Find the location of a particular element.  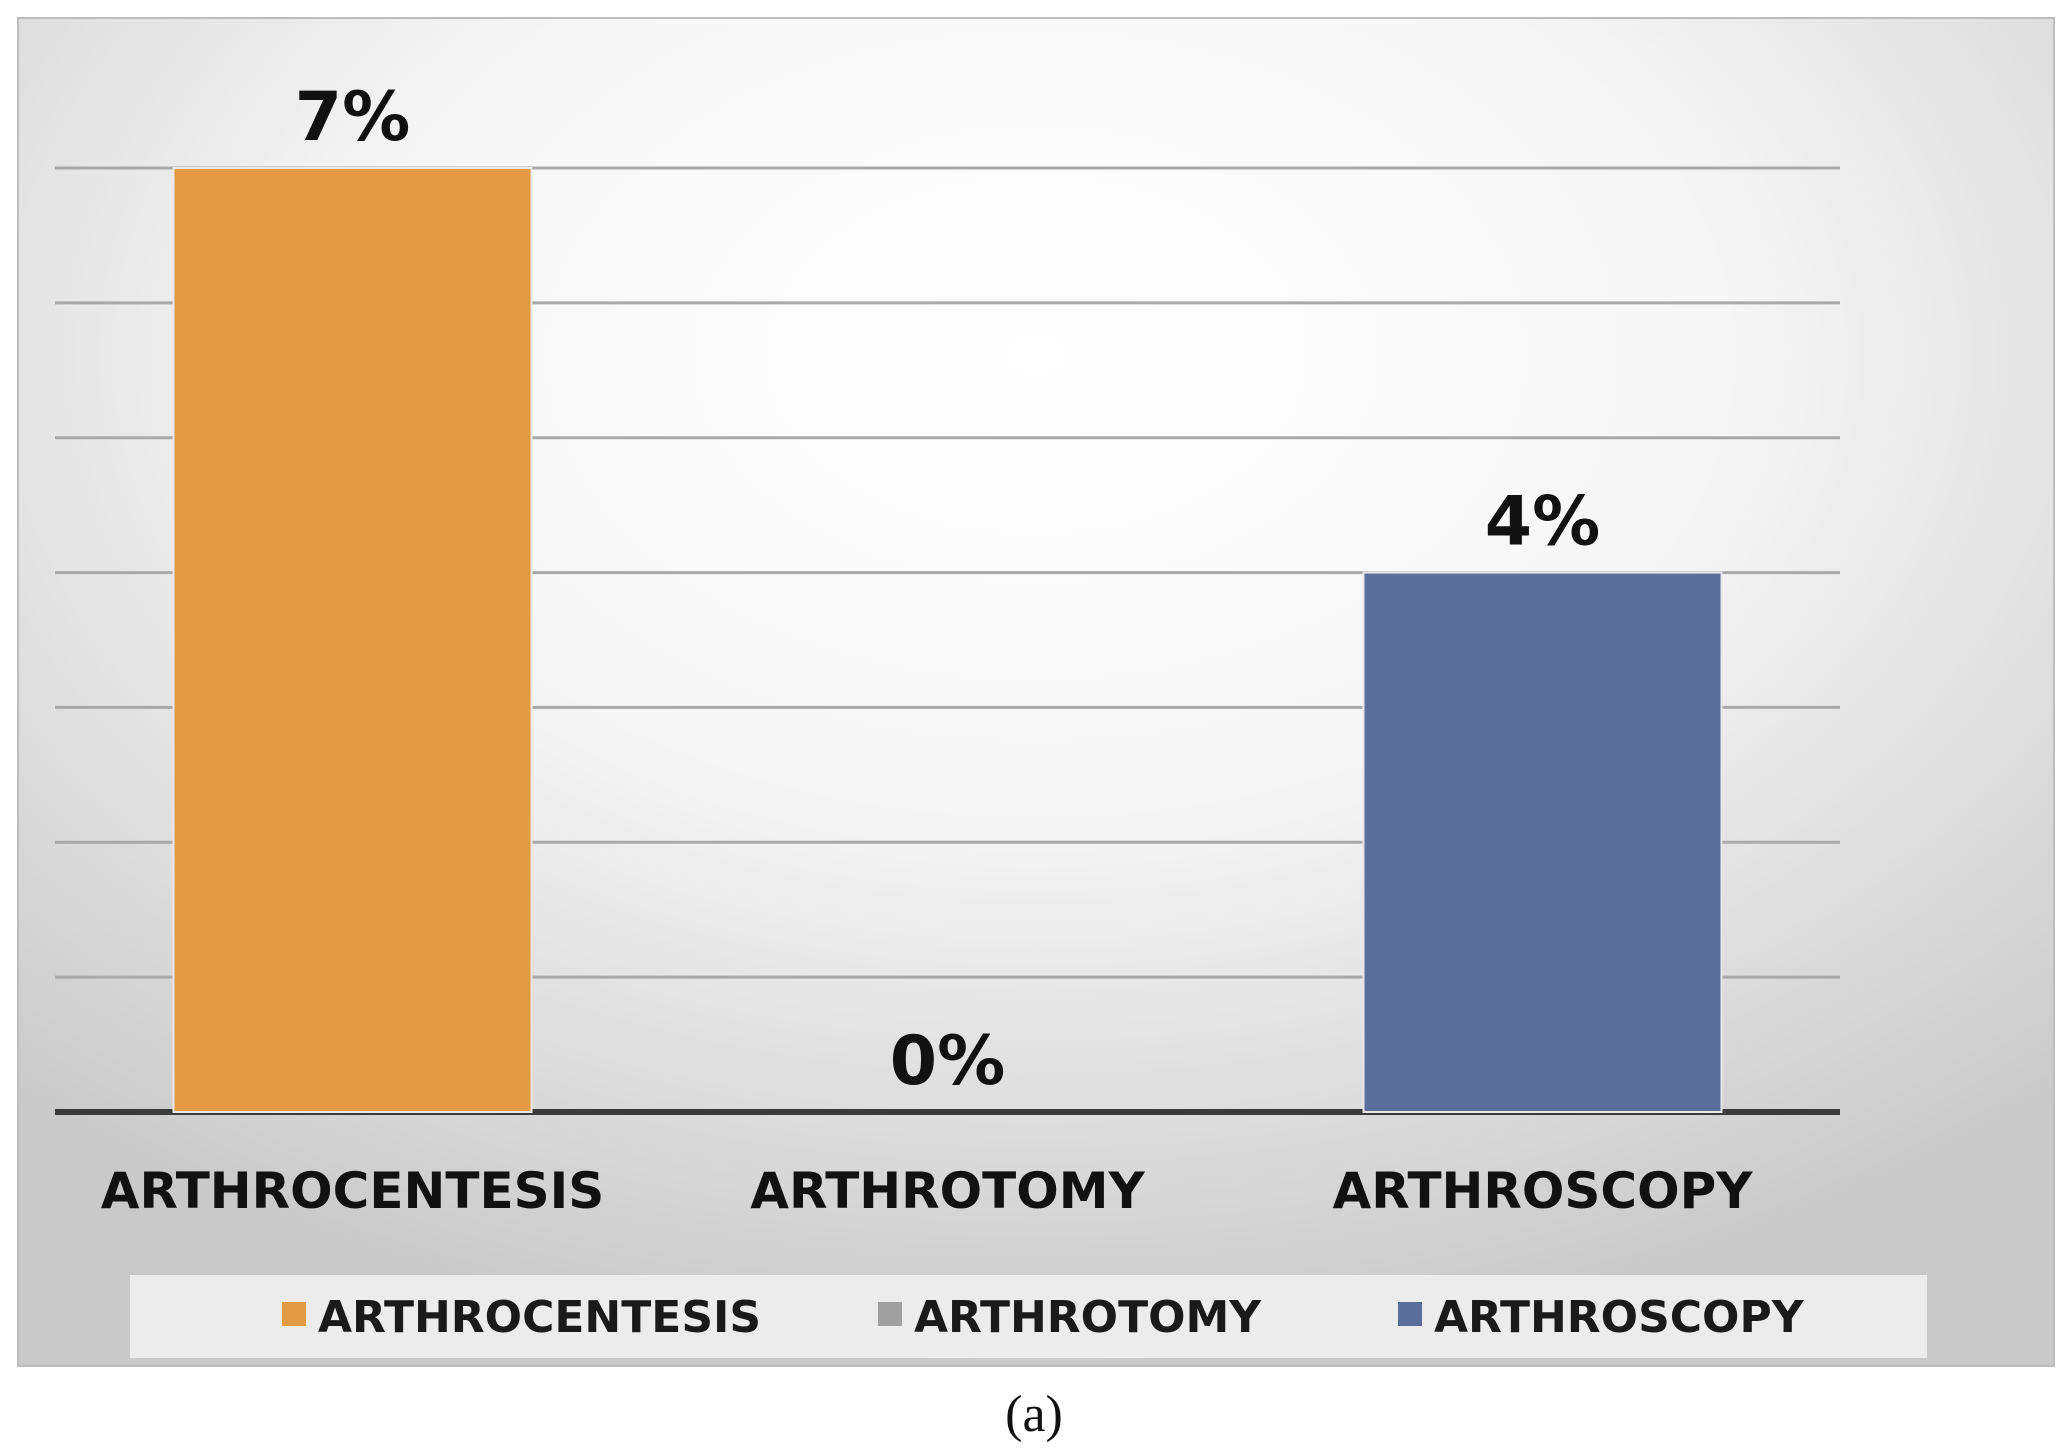

x-tick-label: ARTHROTOMY is located at coordinates (947, 1191).